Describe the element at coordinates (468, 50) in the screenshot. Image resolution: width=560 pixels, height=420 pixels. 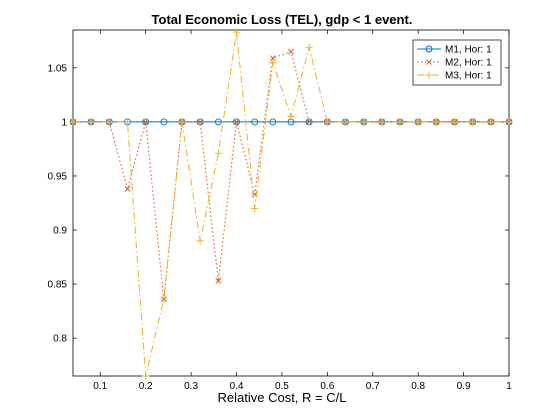
I see `legend-label: M1, Hor: 1` at that location.